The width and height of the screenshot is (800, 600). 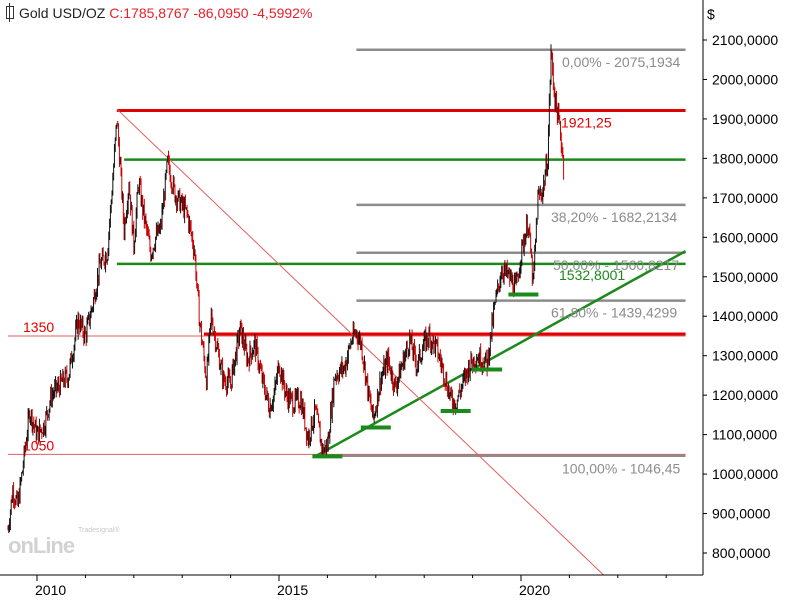 What do you see at coordinates (744, 435) in the screenshot?
I see `y-tick-label: 1100,0000` at bounding box center [744, 435].